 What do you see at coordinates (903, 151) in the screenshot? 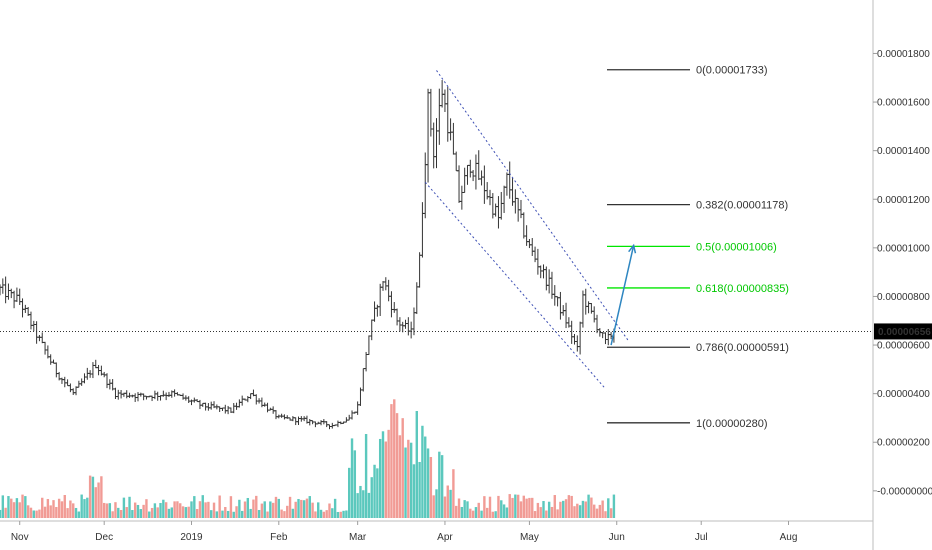
I see `price-tick-label: 0.00001400` at bounding box center [903, 151].